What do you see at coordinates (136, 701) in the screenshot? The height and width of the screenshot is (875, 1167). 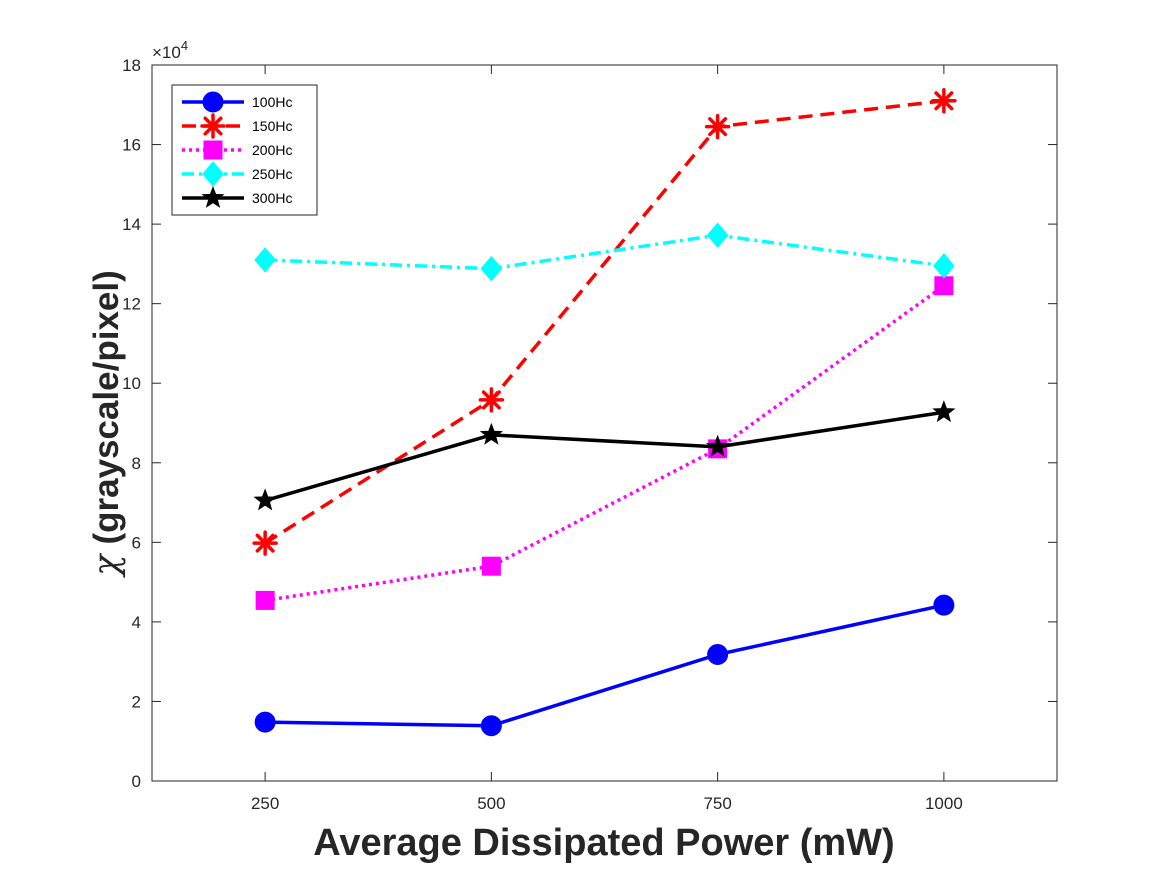 I see `y-tick-label: 2` at bounding box center [136, 701].